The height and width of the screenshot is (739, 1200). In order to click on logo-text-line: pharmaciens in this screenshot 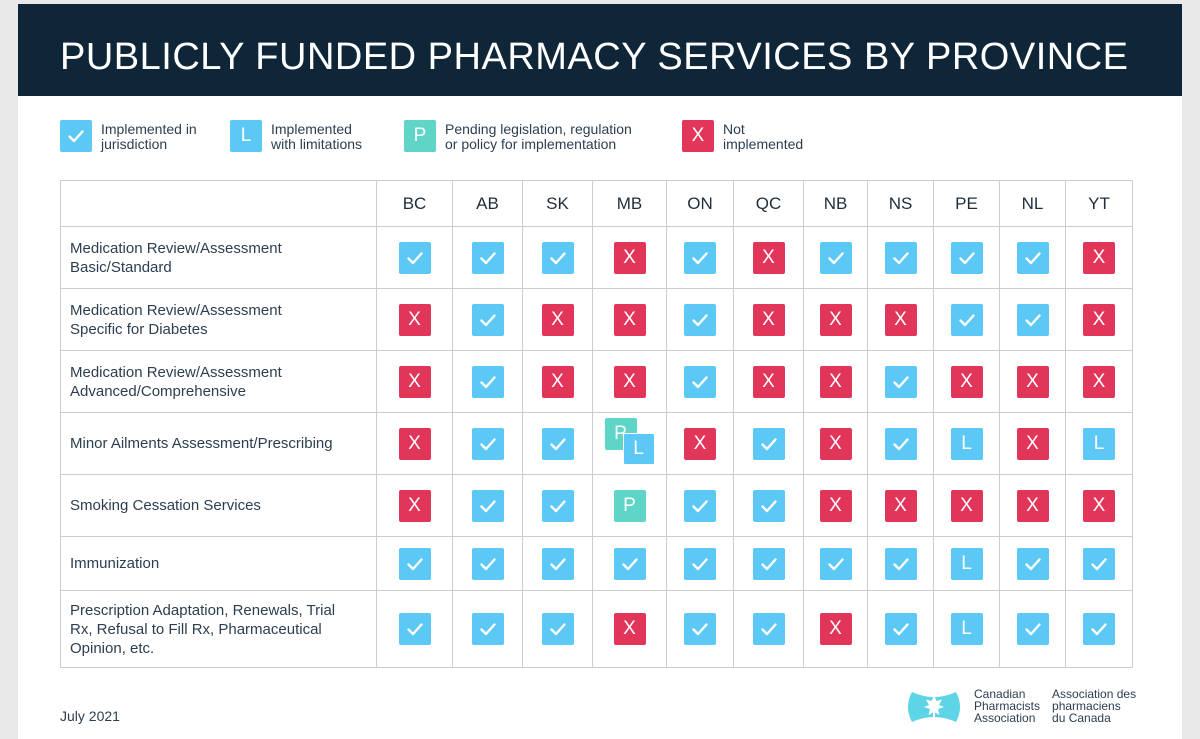, I will do `click(1086, 706)`.